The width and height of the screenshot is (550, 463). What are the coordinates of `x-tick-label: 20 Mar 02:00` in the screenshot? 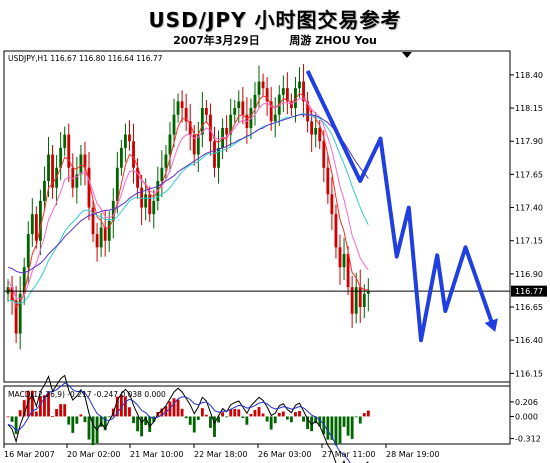 It's located at (93, 454).